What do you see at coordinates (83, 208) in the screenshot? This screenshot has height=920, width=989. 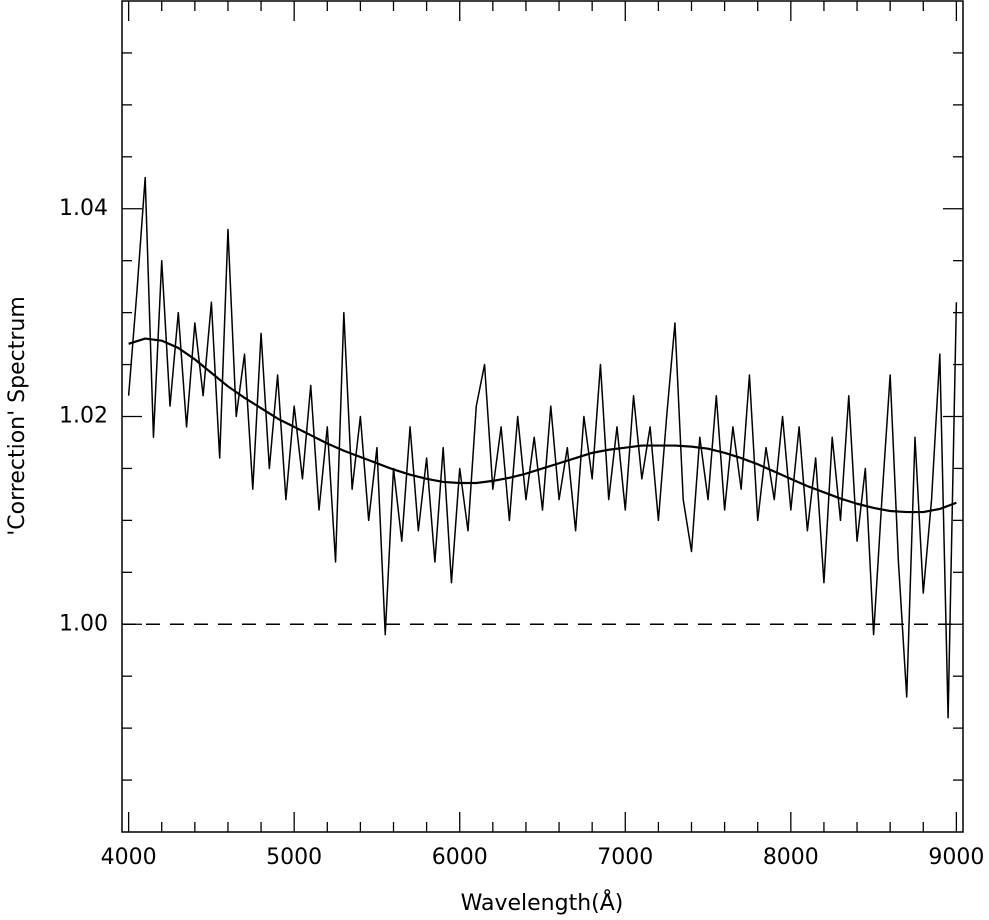 I see `y-tick-label: 1.04` at bounding box center [83, 208].